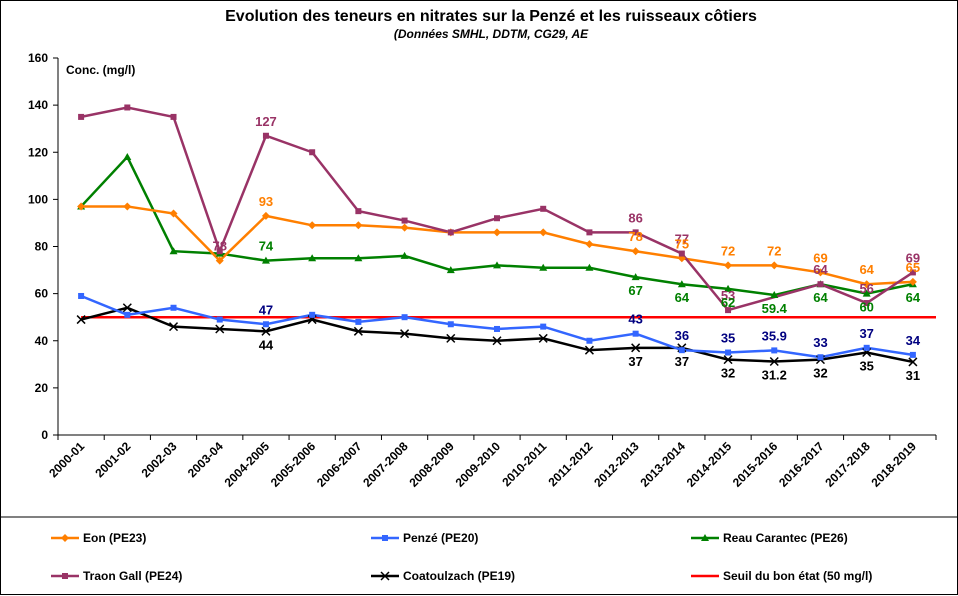  I want to click on data-label: 32, so click(820, 373).